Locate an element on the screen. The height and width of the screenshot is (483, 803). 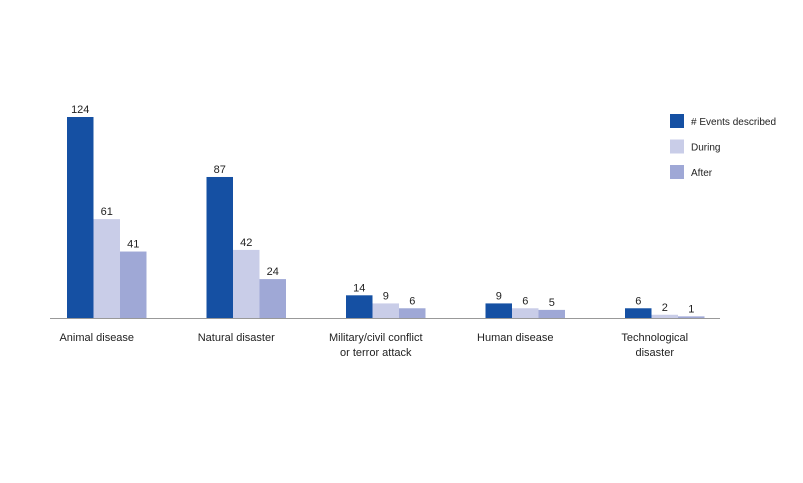
value-label: 5 is located at coordinates (552, 303).